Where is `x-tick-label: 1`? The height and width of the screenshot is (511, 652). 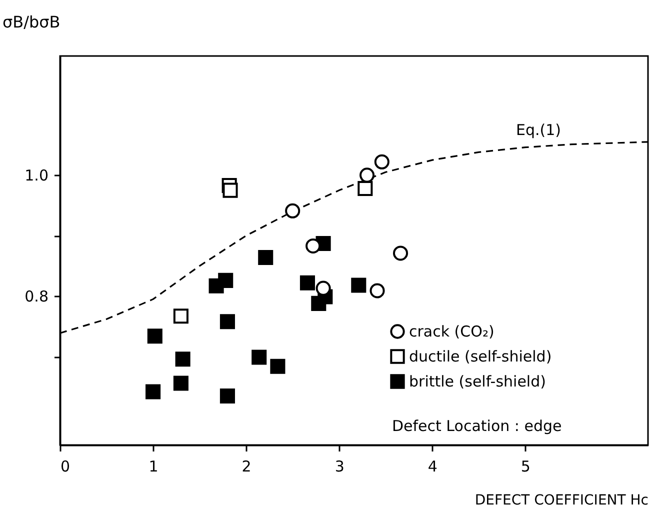 x-tick-label: 1 is located at coordinates (153, 467).